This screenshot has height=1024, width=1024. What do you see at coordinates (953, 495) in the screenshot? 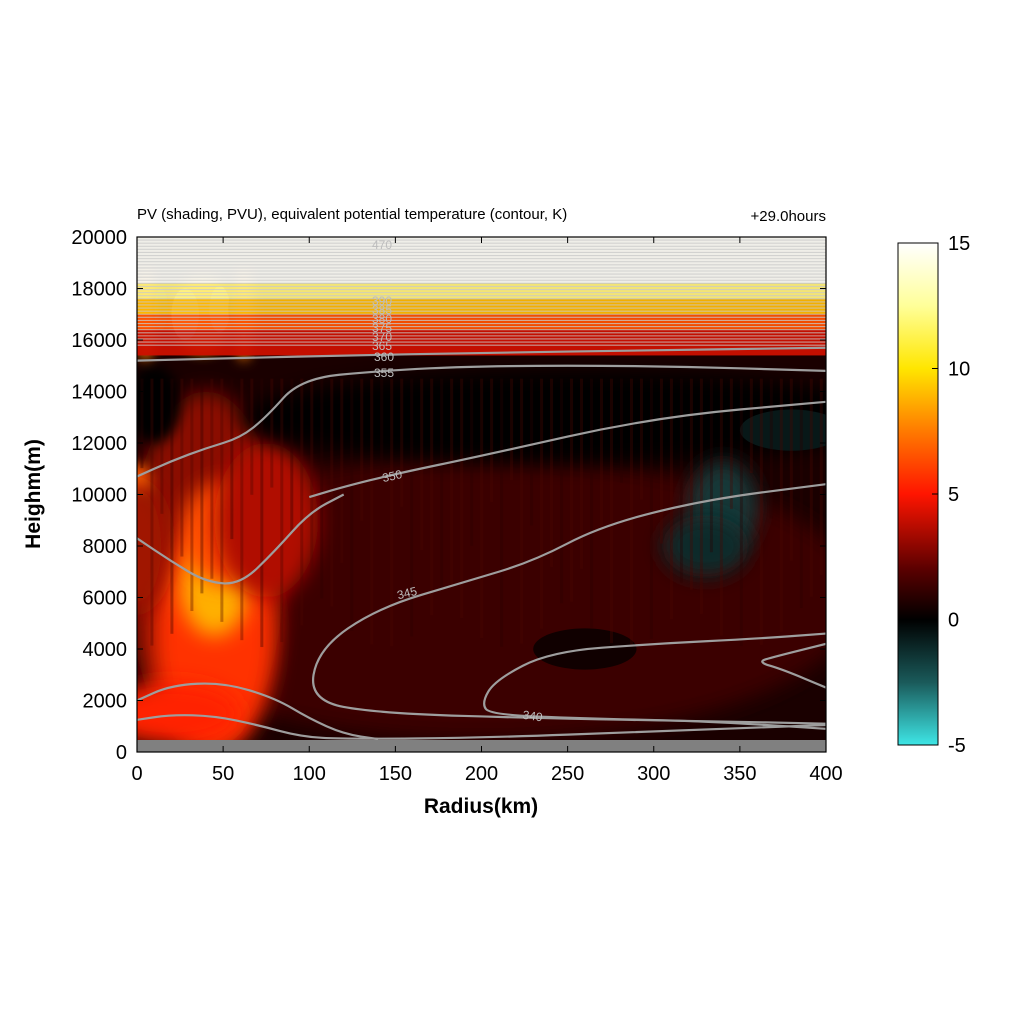
I see `colorbar-tick-label: 5` at bounding box center [953, 495].